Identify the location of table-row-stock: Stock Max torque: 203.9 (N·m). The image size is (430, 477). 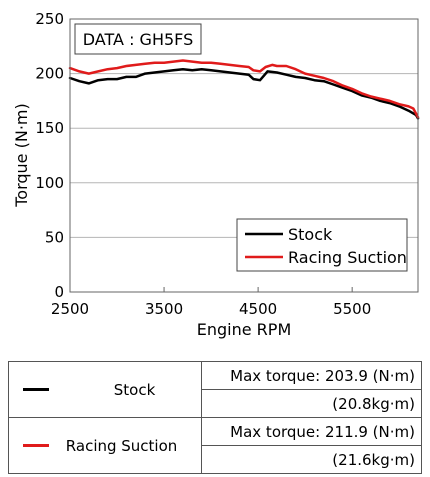
(215, 389).